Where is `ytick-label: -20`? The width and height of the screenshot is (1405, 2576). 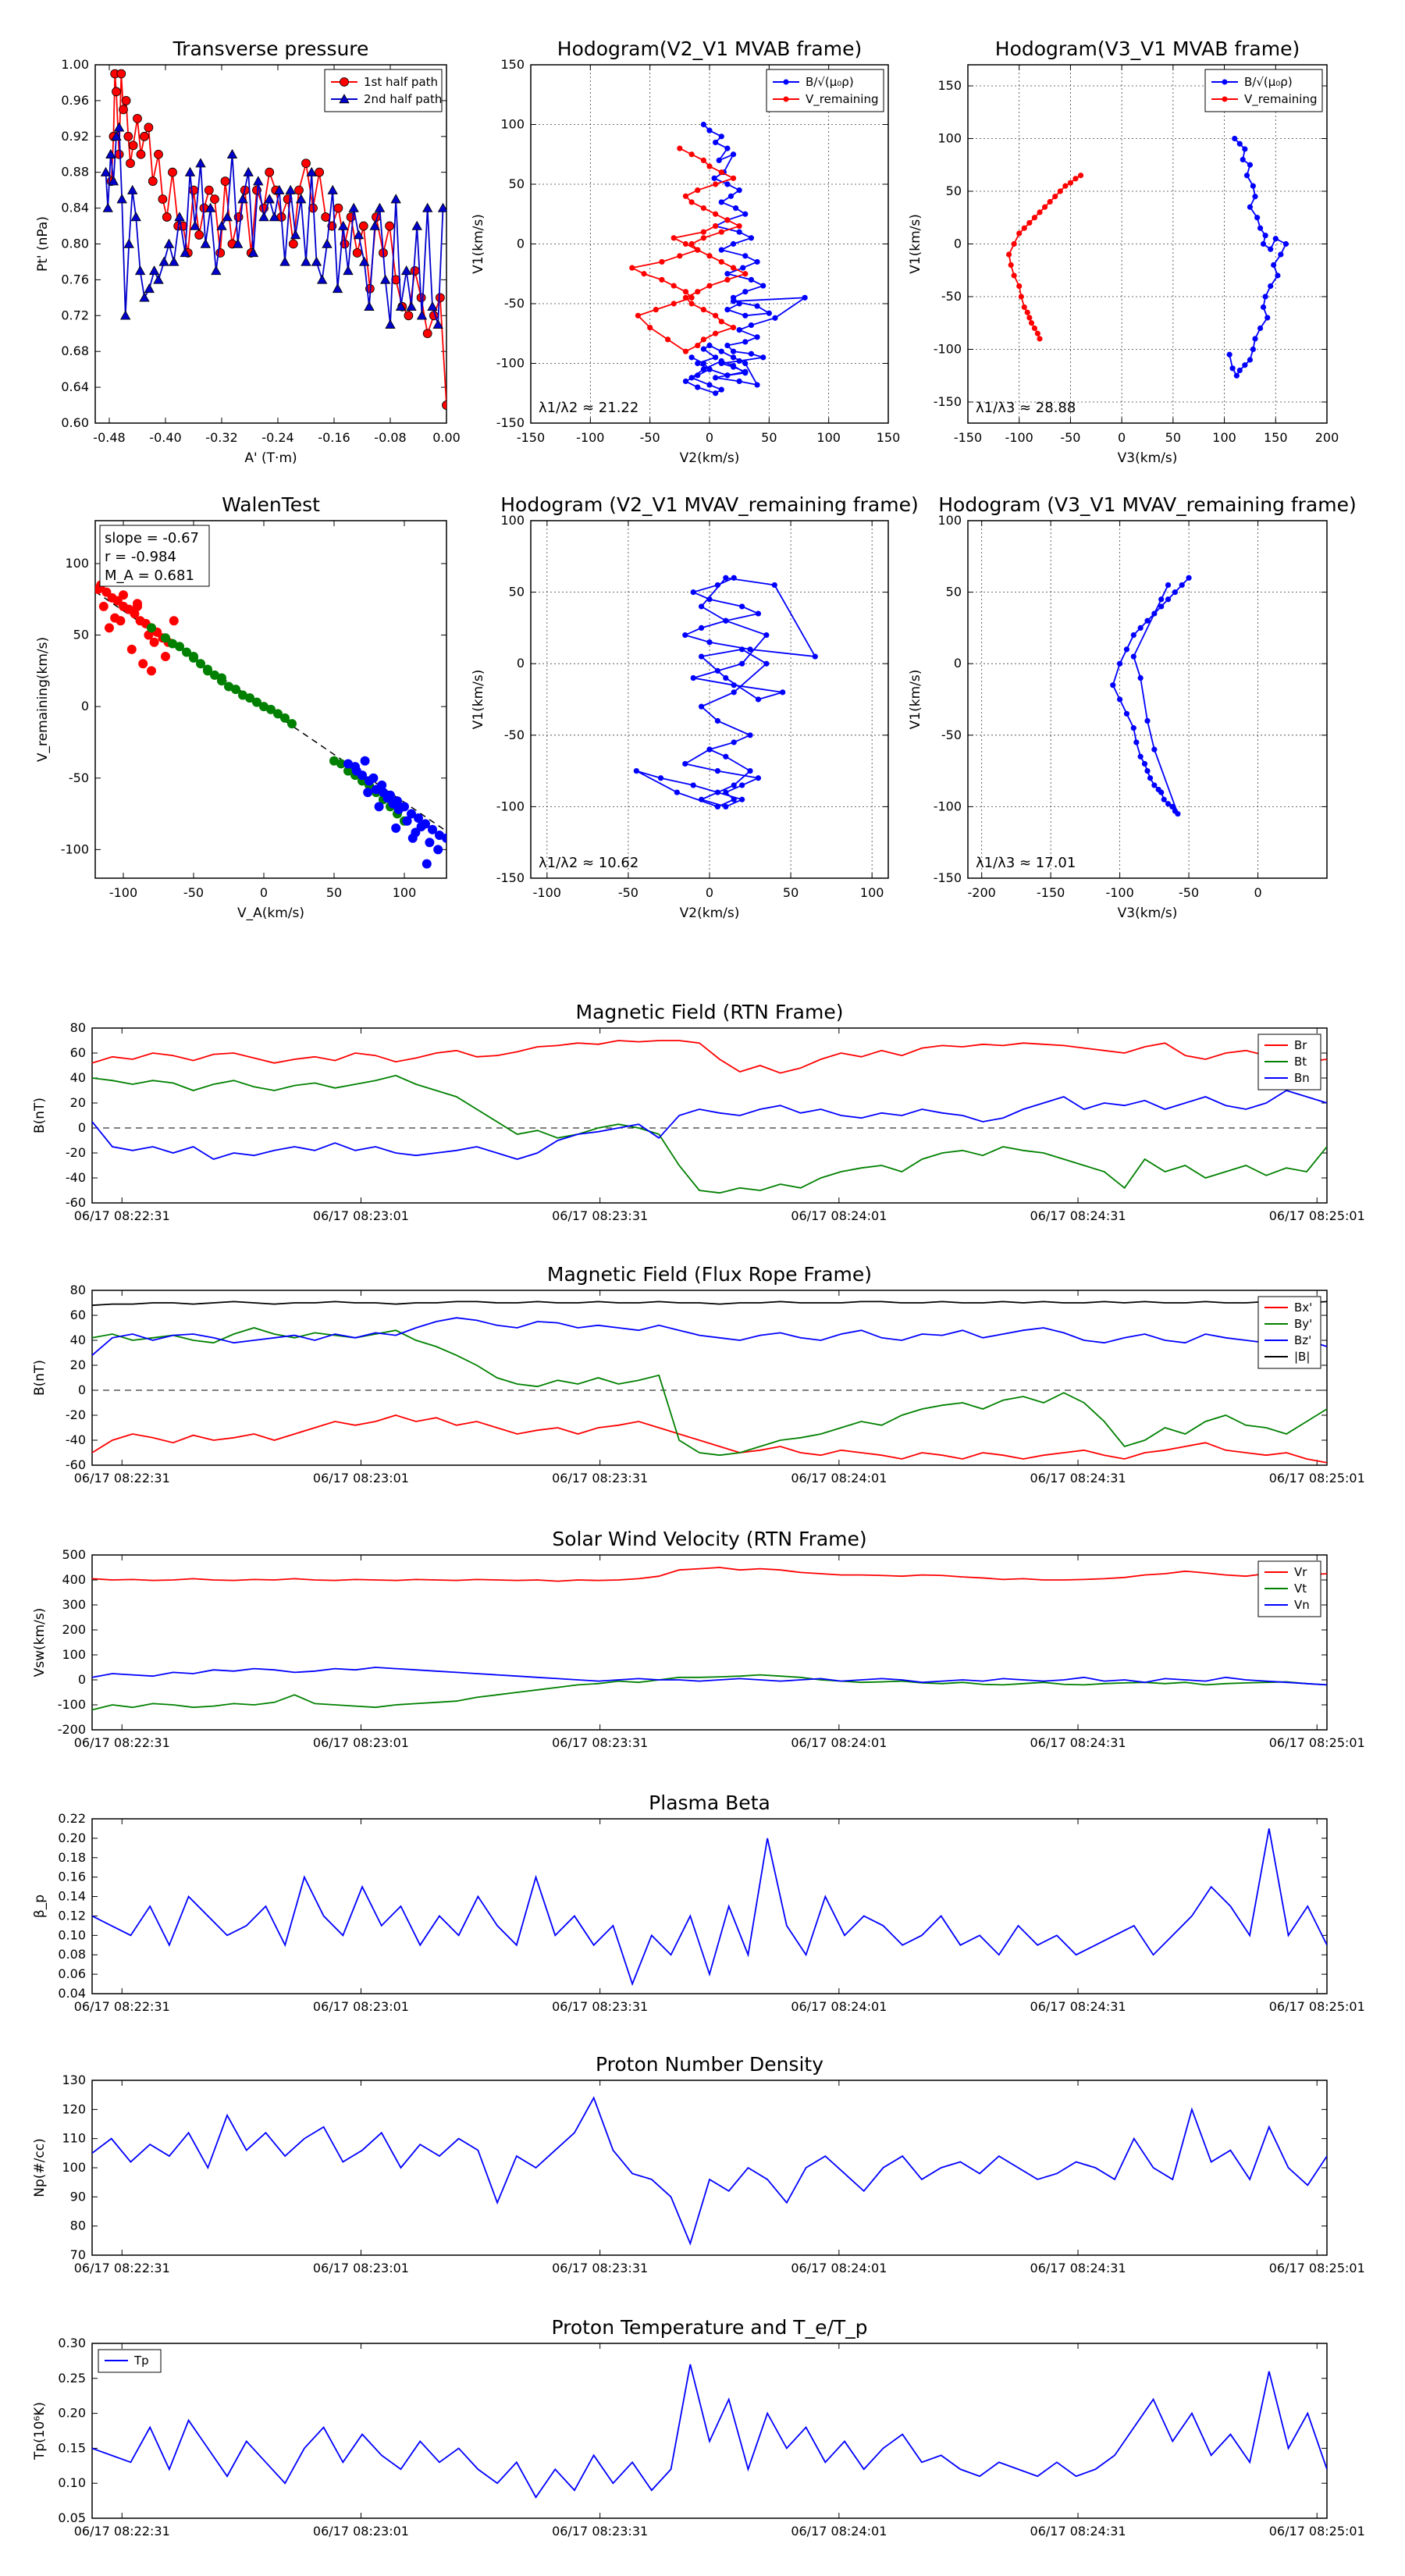
ytick-label: -20 is located at coordinates (76, 1414).